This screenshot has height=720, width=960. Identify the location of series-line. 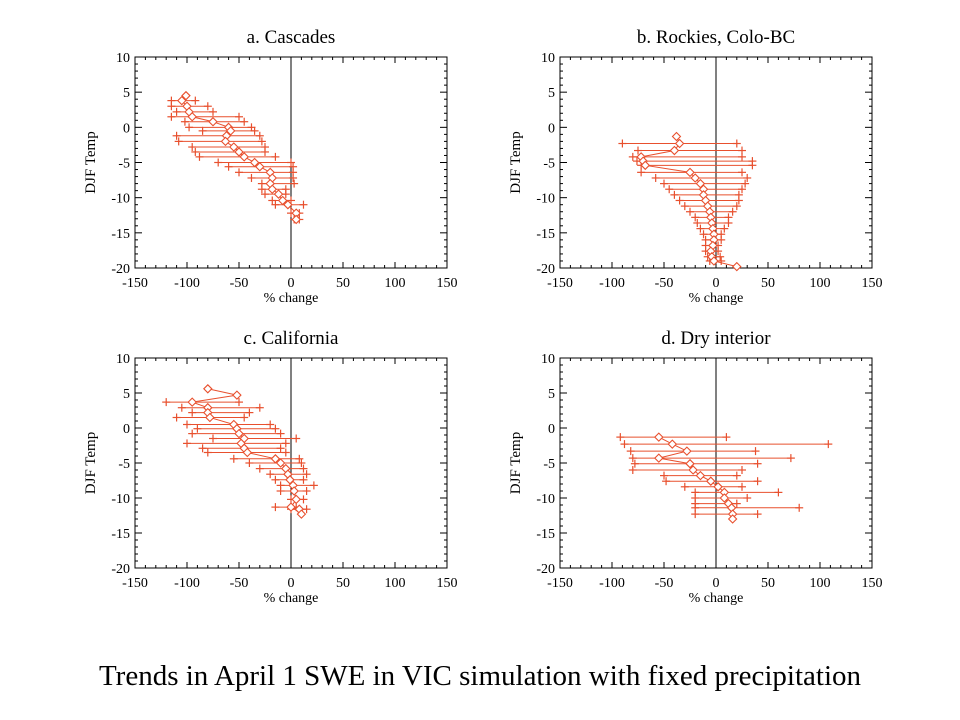
(688, 202).